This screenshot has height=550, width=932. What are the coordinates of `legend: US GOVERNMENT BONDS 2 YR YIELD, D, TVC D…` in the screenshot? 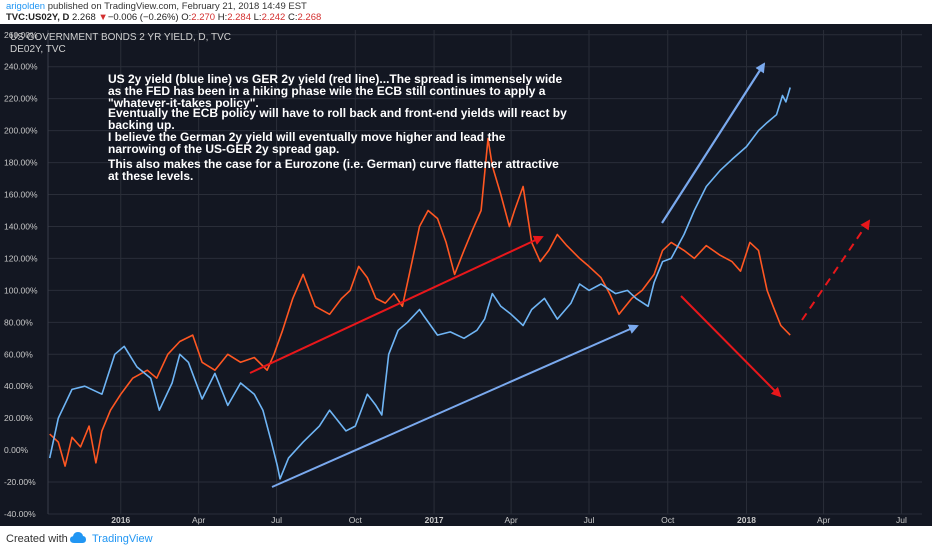 It's located at (120, 43).